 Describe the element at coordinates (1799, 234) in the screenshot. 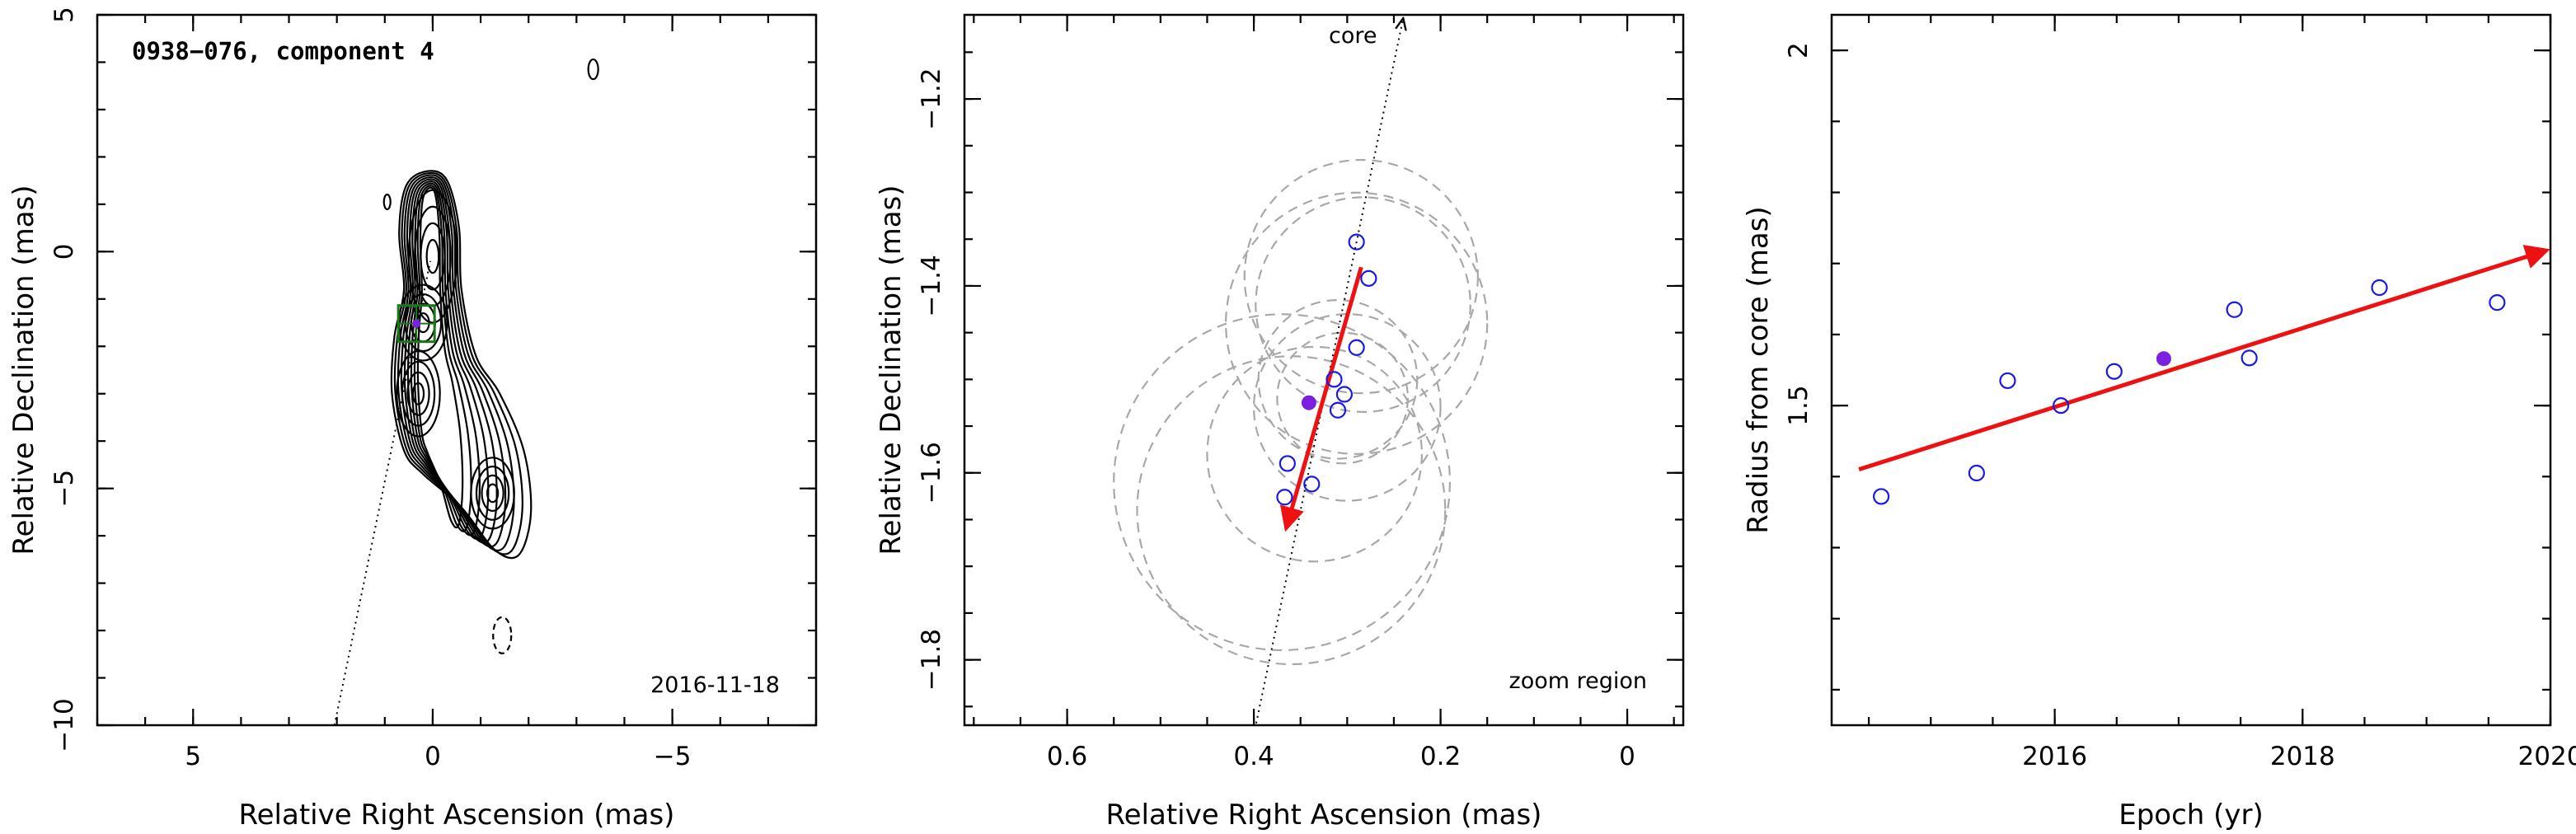

I see `y-tick-labels: 1.52` at that location.